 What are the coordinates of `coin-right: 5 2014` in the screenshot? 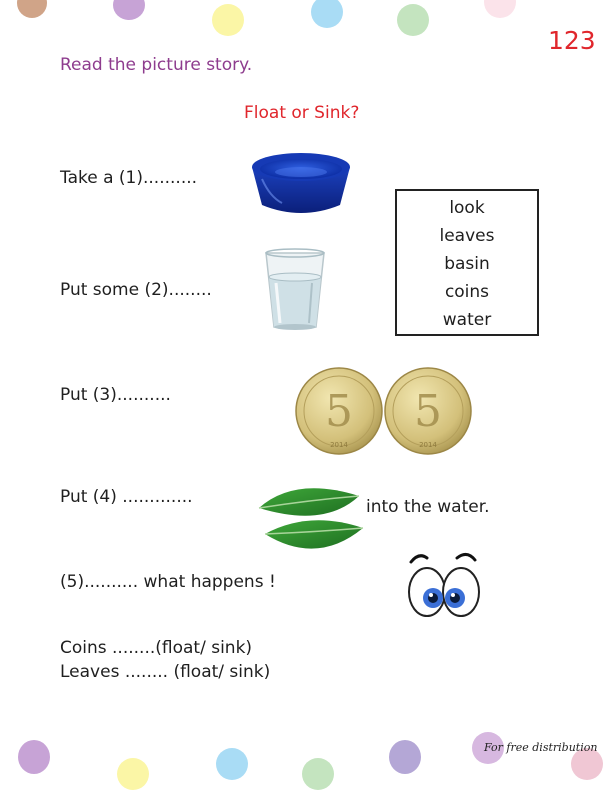 It's located at (428, 411).